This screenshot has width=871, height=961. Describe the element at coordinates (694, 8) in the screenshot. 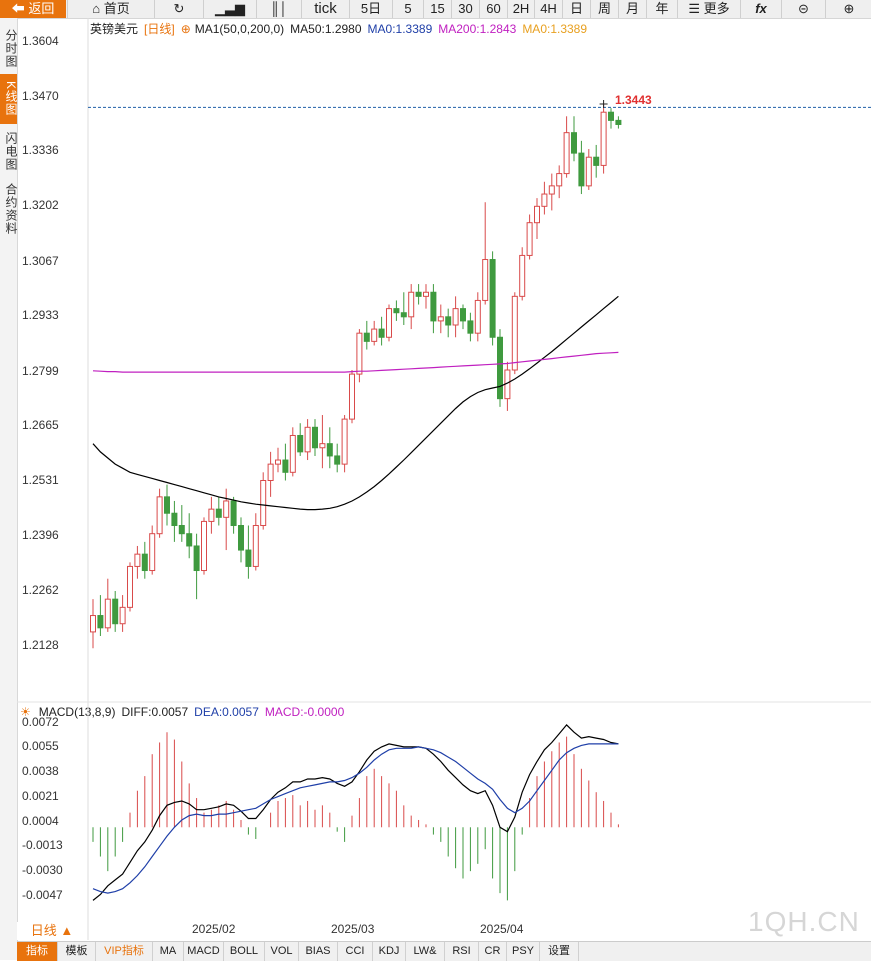

I see `menu-icon: ☰` at that location.